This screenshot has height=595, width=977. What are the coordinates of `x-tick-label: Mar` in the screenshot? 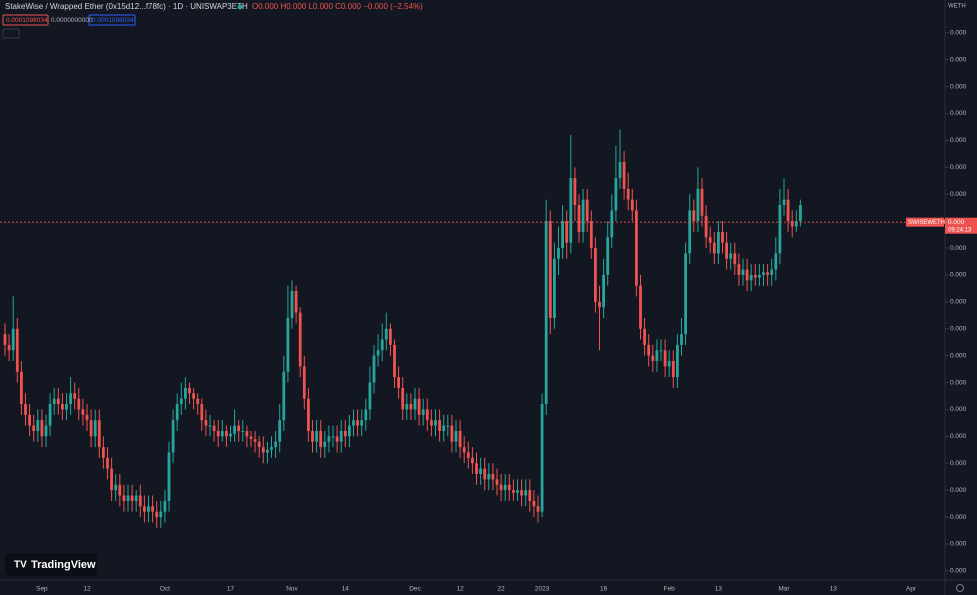 It's located at (784, 589).